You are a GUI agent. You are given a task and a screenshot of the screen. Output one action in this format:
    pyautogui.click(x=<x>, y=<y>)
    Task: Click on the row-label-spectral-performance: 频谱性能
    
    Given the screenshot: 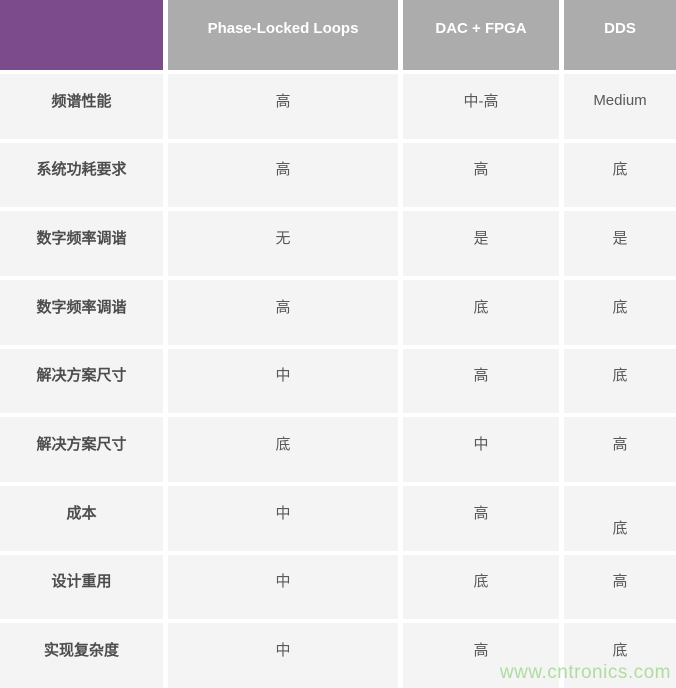 What is the action you would take?
    pyautogui.click(x=81, y=106)
    